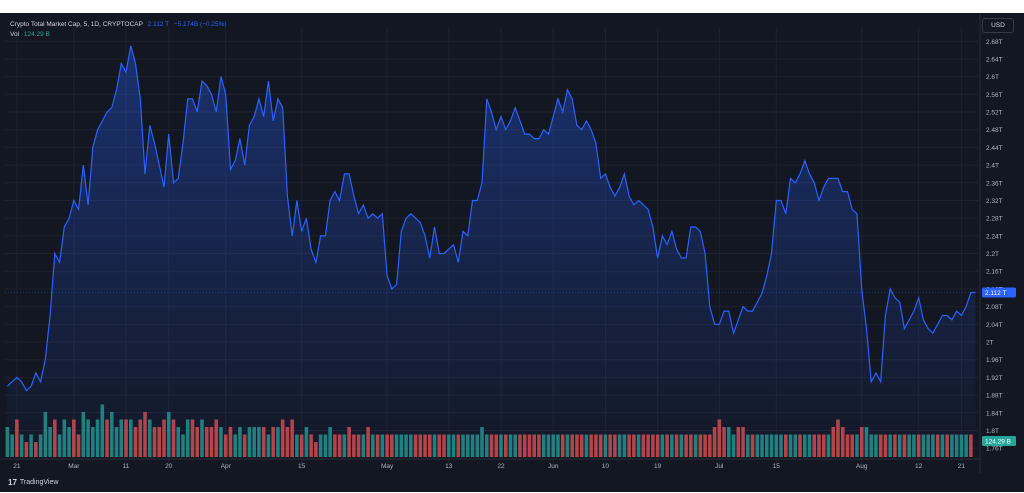 The width and height of the screenshot is (1024, 493). What do you see at coordinates (15, 34) in the screenshot?
I see `legend-vol-label: Vol` at bounding box center [15, 34].